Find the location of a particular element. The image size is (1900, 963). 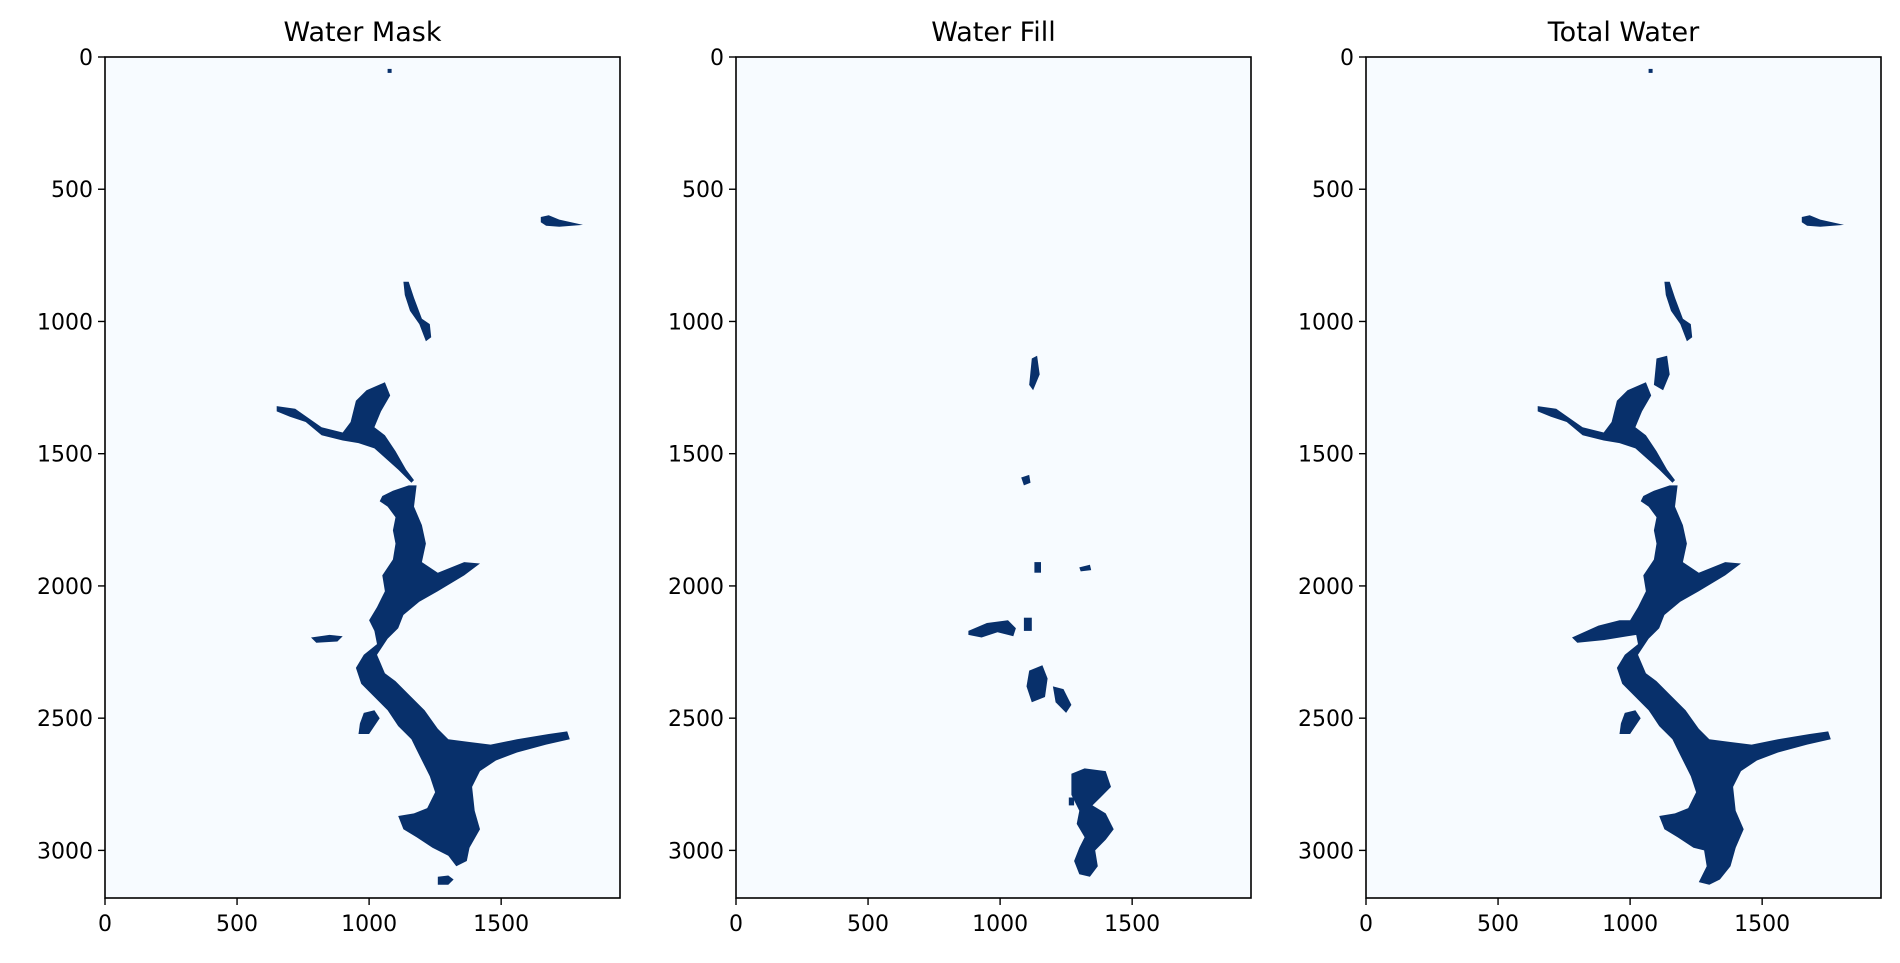

panel-title: Total Water is located at coordinates (1623, 32).